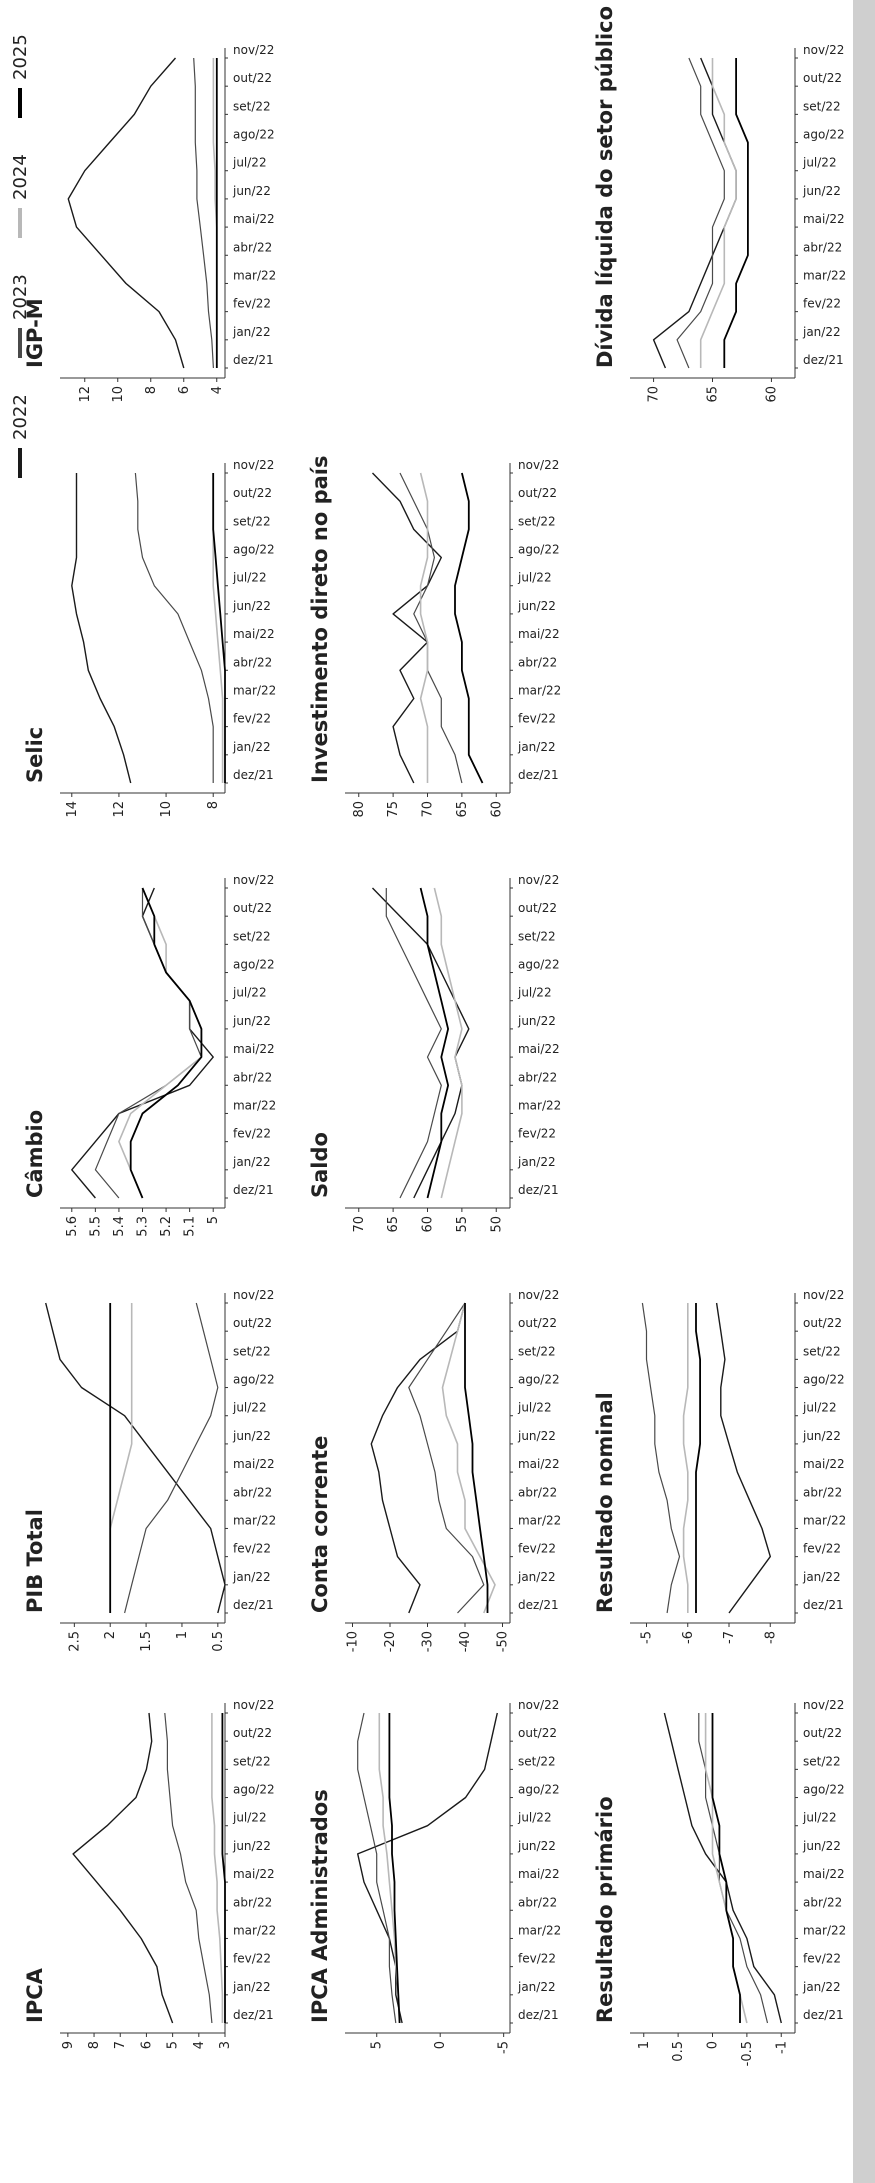 Image resolution: width=875 pixels, height=2183 pixels. What do you see at coordinates (95, 1226) in the screenshot?
I see `y-tick-label: 5.5` at bounding box center [95, 1226].